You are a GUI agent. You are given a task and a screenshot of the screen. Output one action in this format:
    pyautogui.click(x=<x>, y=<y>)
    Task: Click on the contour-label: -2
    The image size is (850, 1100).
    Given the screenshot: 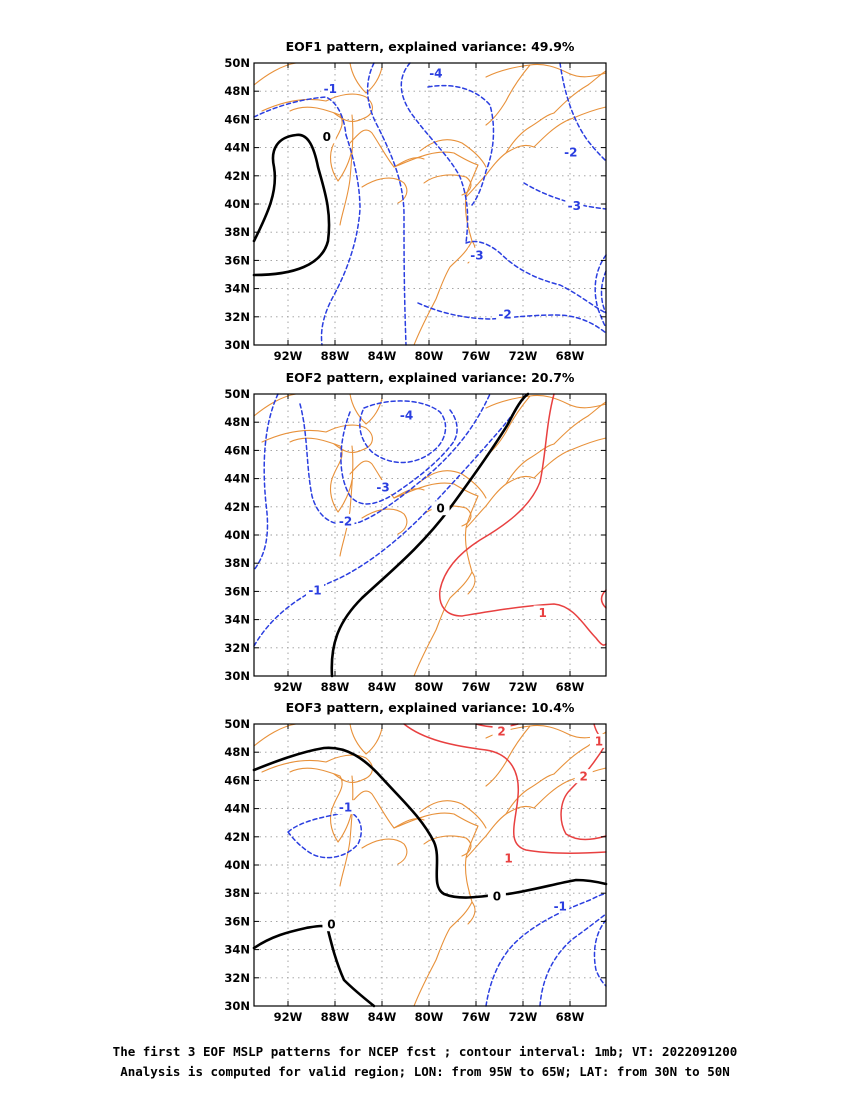 What is the action you would take?
    pyautogui.click(x=504, y=314)
    